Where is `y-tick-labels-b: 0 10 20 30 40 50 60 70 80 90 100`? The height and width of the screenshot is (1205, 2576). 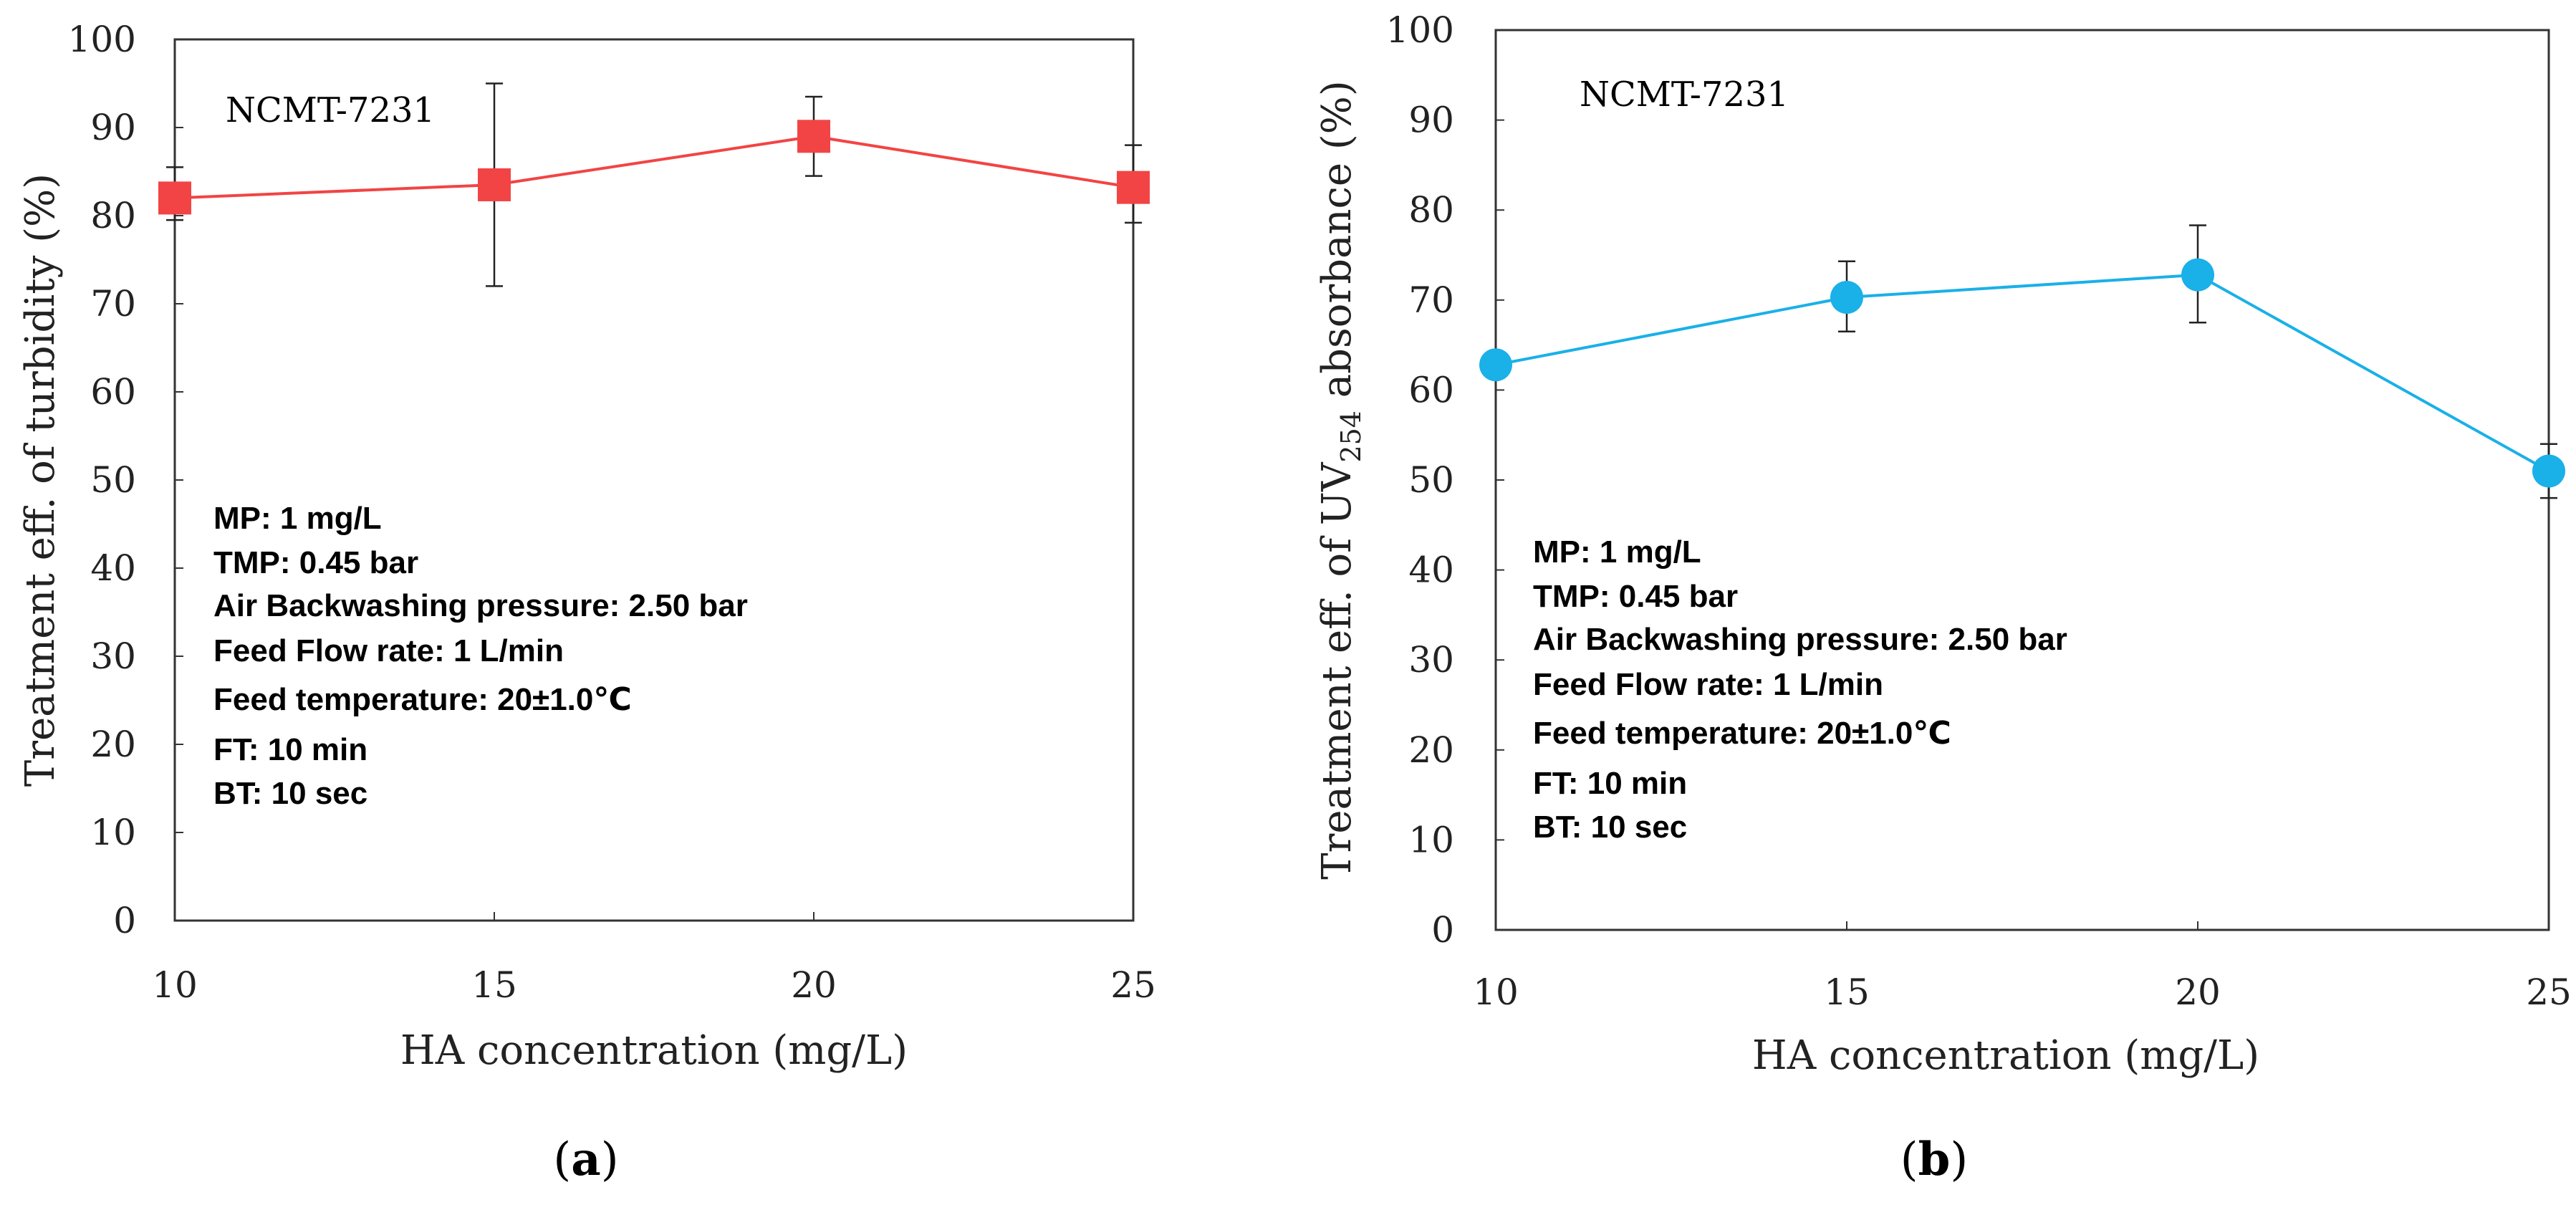 y-tick-labels-b: 0 10 20 30 40 50 60 70 80 90 100 is located at coordinates (1445, 480).